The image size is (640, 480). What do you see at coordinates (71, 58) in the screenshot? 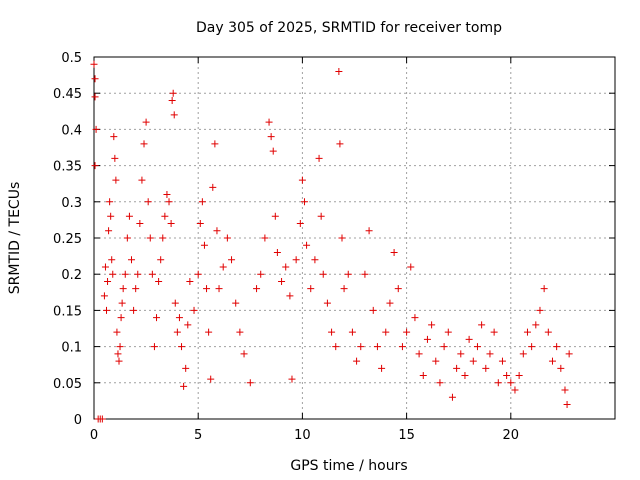
I see `y-tick-label: 0.5` at bounding box center [71, 58].